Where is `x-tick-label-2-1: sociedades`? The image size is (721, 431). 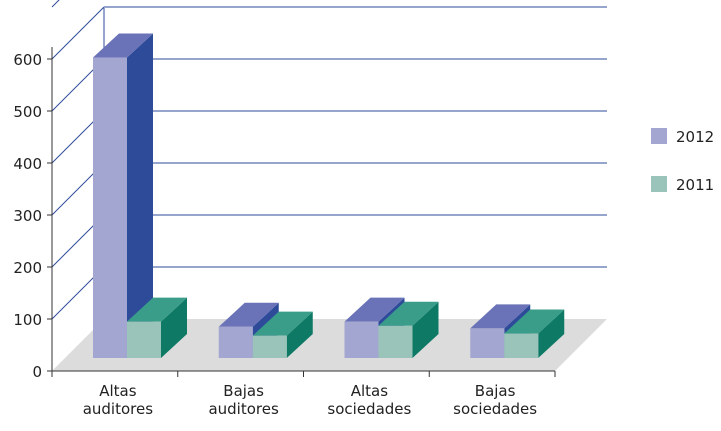 x-tick-label-2-1: sociedades is located at coordinates (369, 409).